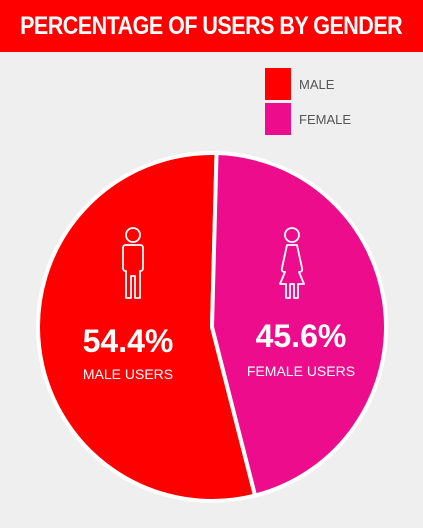 This screenshot has height=528, width=423. Describe the element at coordinates (317, 84) in the screenshot. I see `legend-label-male: MALE` at that location.